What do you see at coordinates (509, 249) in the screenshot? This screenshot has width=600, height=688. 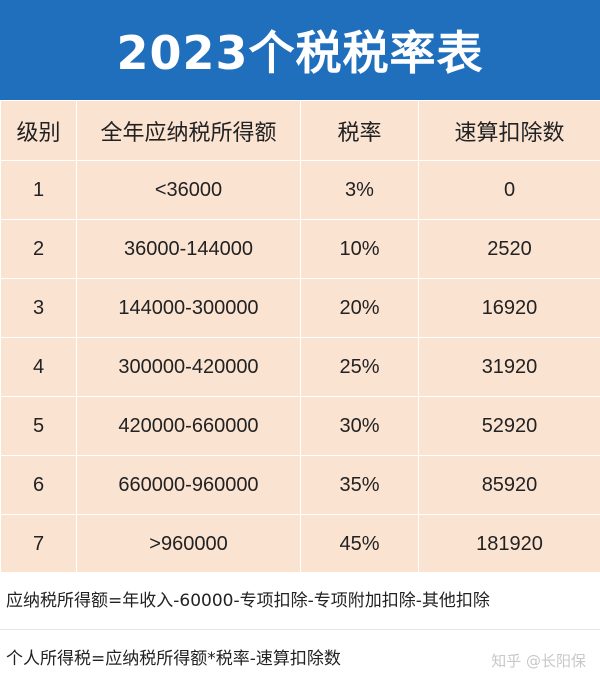 I see `cell-deduction: 2520` at bounding box center [509, 249].